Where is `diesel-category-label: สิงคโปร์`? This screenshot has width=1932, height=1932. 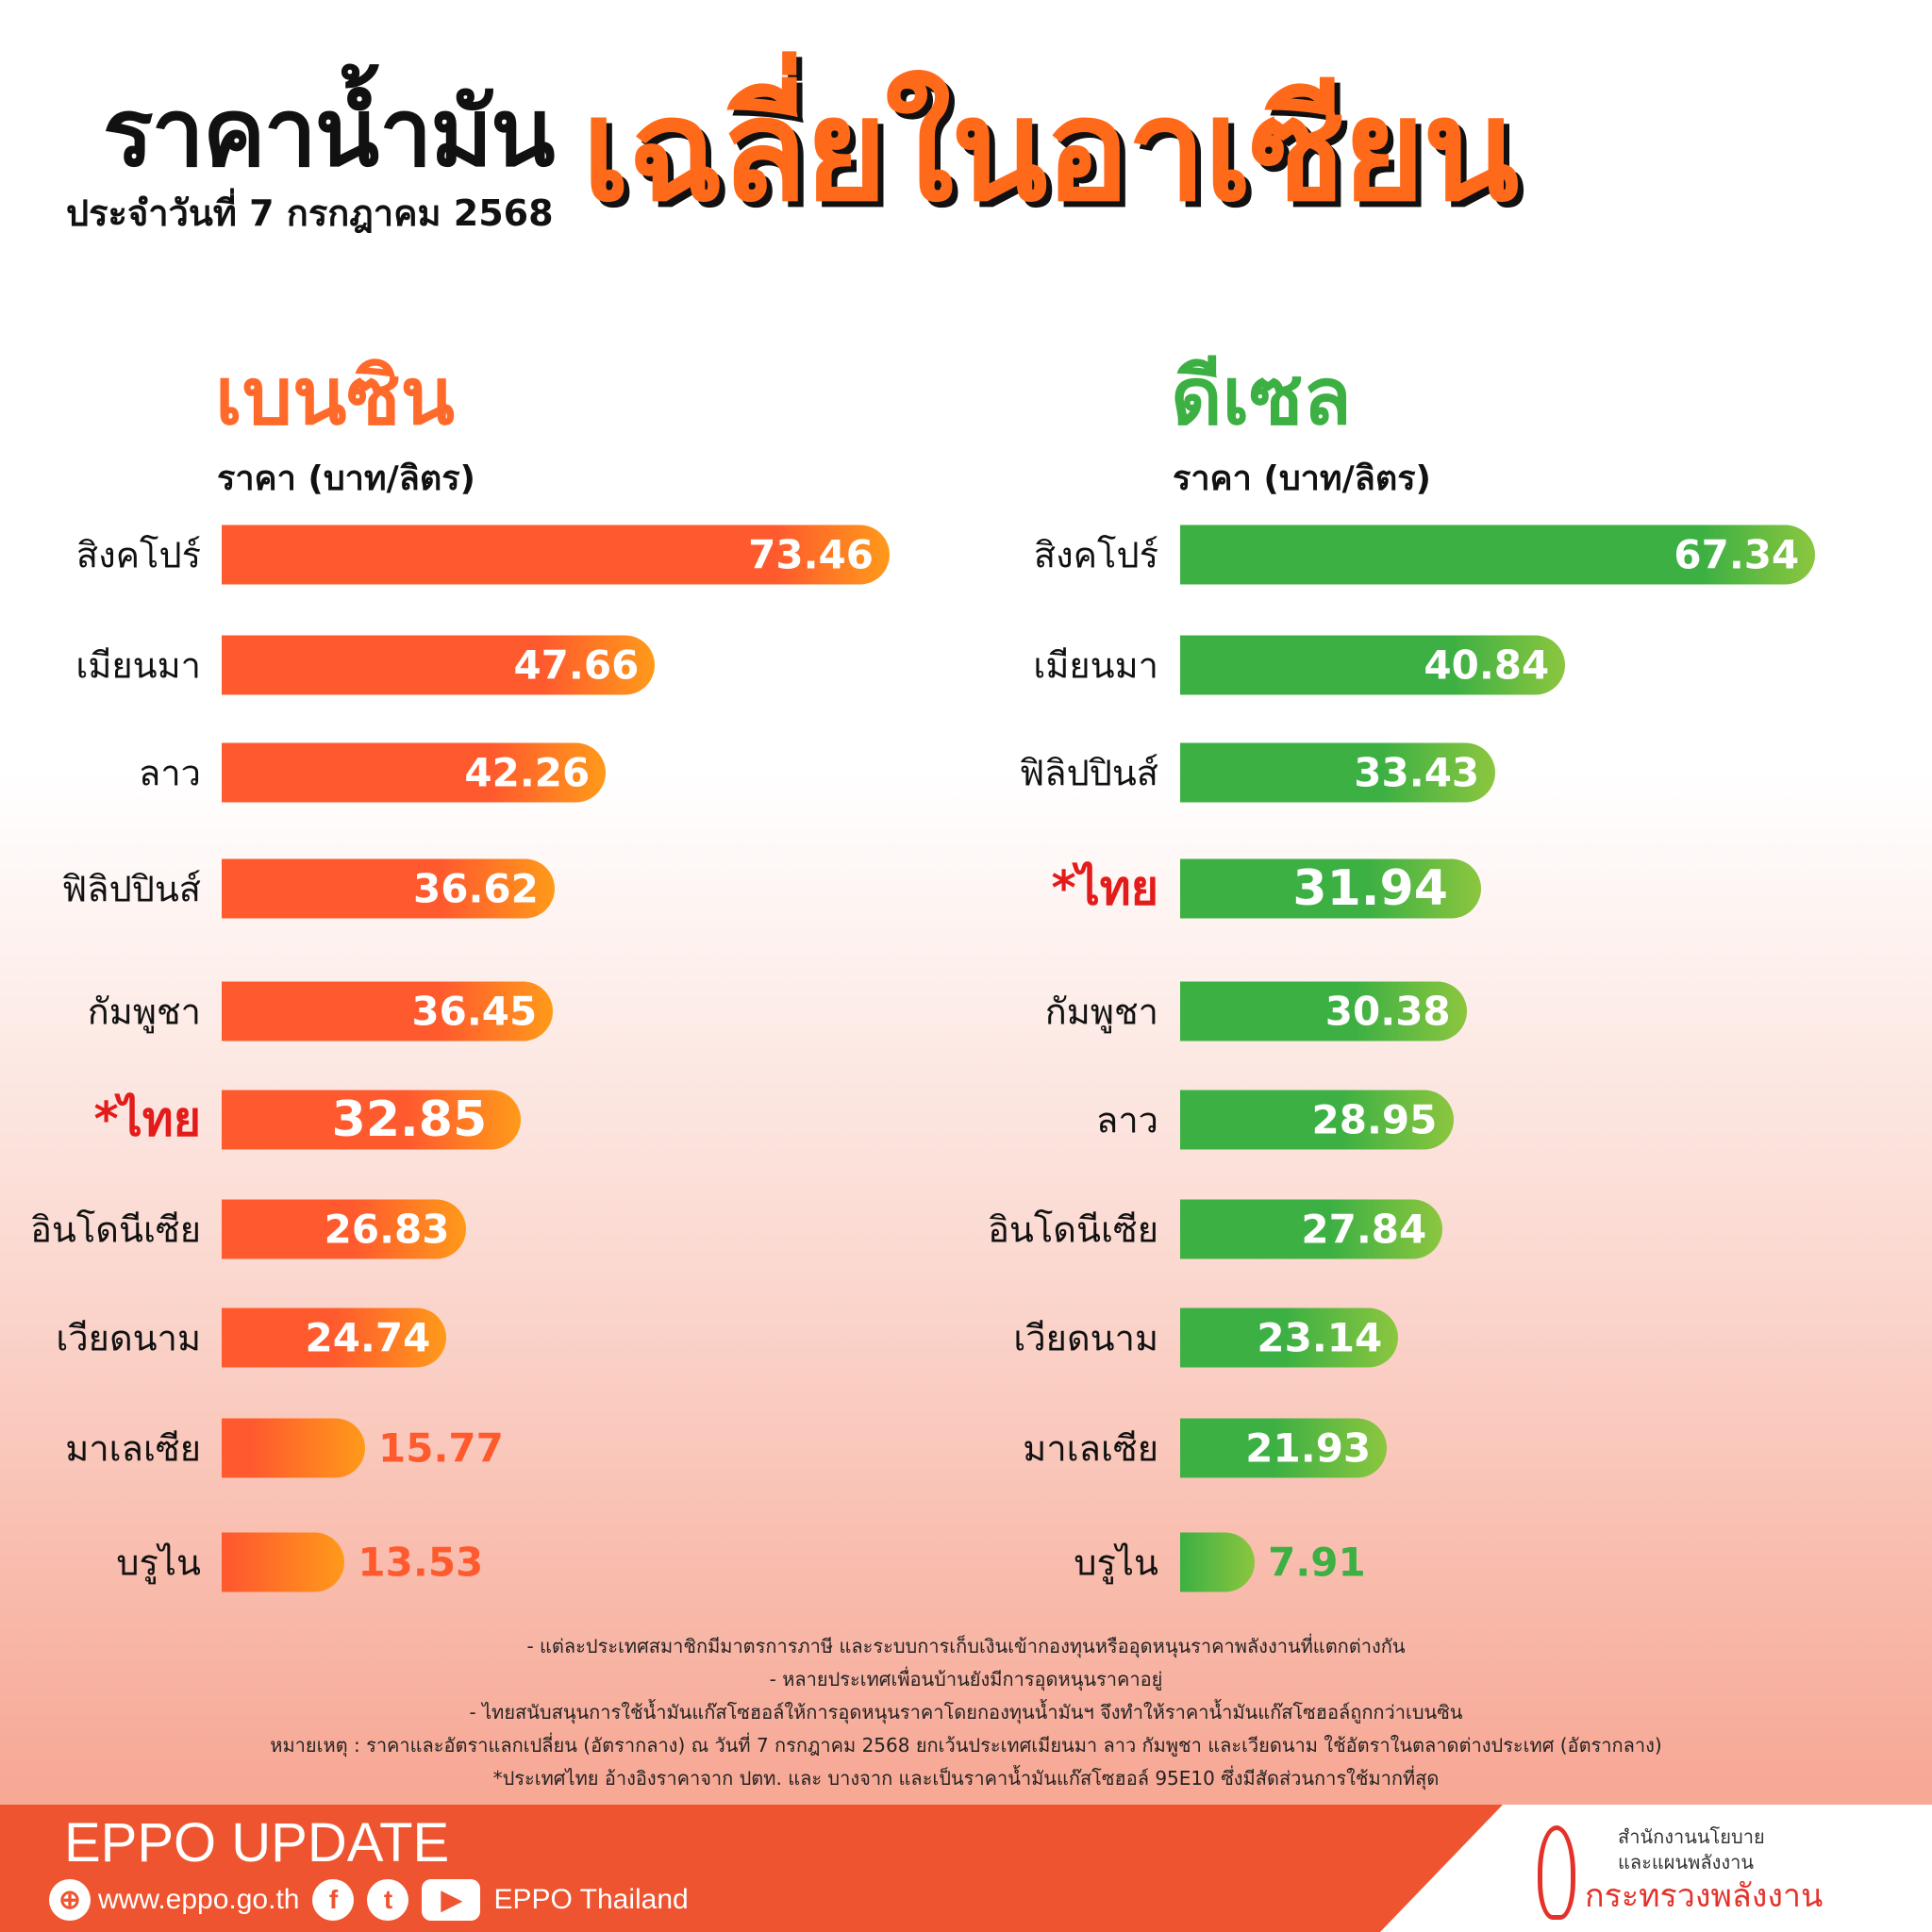
diesel-category-label: สิงคโปร์ is located at coordinates (1049, 555).